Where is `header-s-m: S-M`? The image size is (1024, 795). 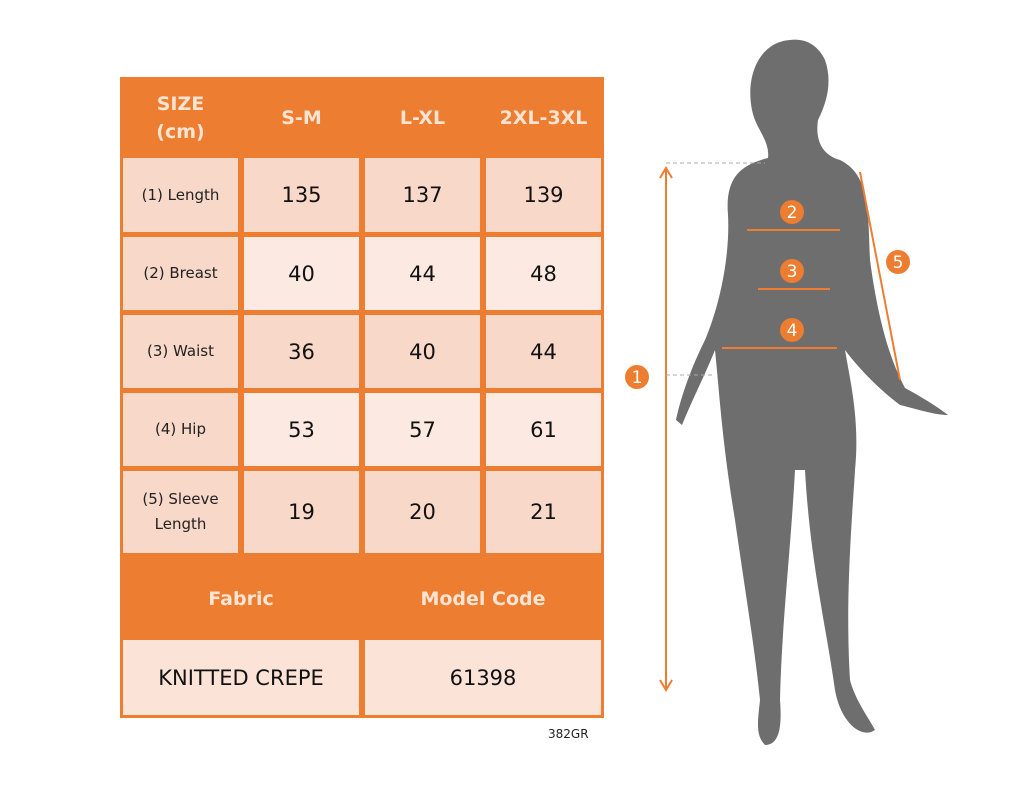 header-s-m: S-M is located at coordinates (301, 117).